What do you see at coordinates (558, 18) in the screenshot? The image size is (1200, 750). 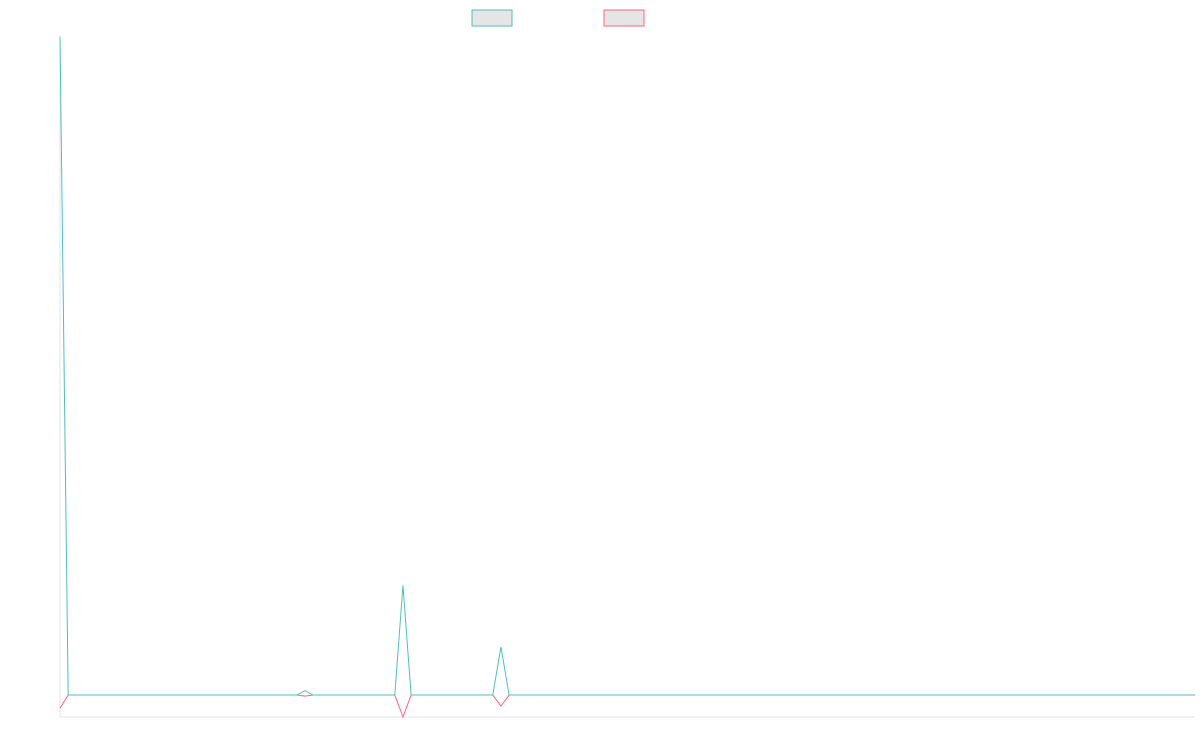 I see `legend` at bounding box center [558, 18].